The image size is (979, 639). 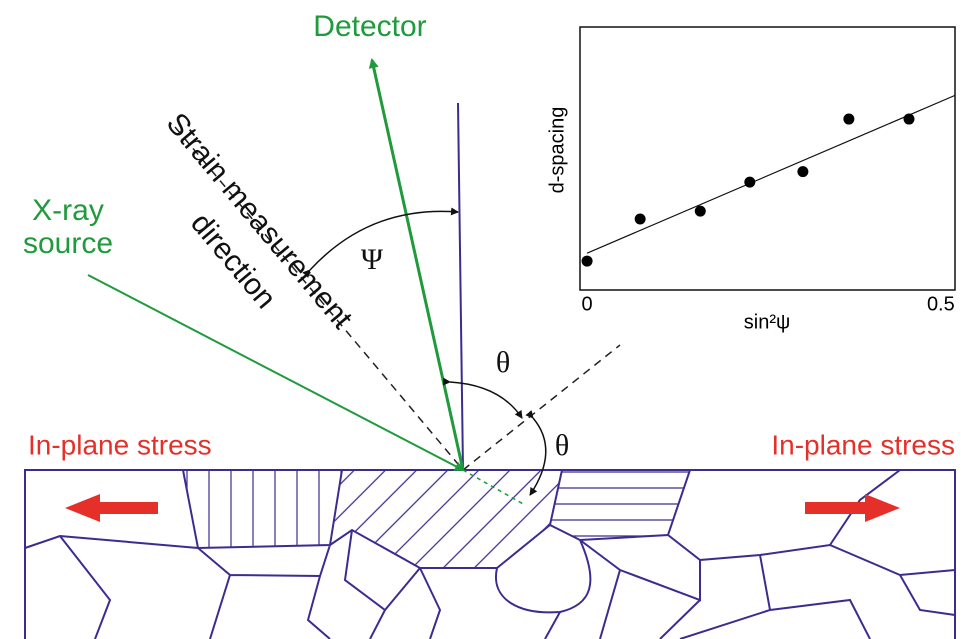 What do you see at coordinates (372, 259) in the screenshot?
I see `psi-label: Ψ` at bounding box center [372, 259].